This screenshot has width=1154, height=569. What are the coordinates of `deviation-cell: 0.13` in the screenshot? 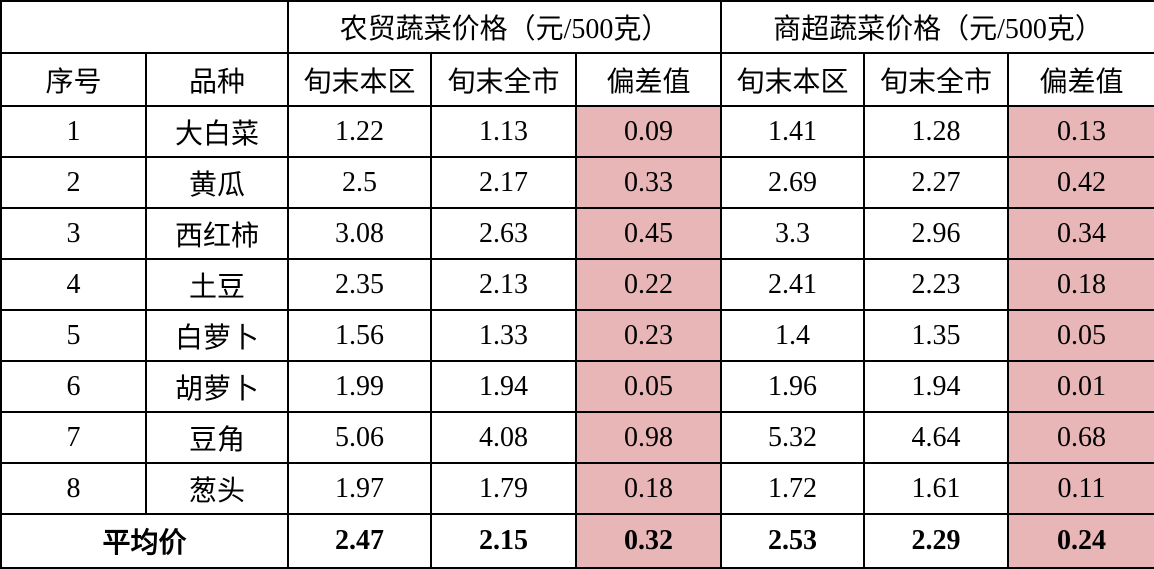 It's located at (1080, 131).